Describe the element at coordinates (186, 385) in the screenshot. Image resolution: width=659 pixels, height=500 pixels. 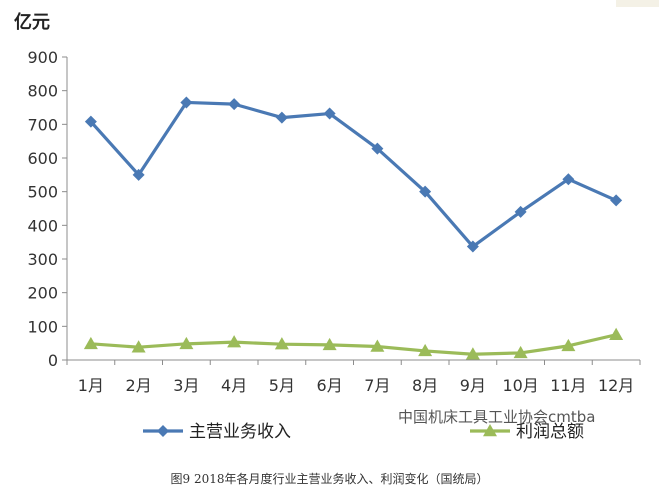
I see `x-tick-label: 3月` at that location.